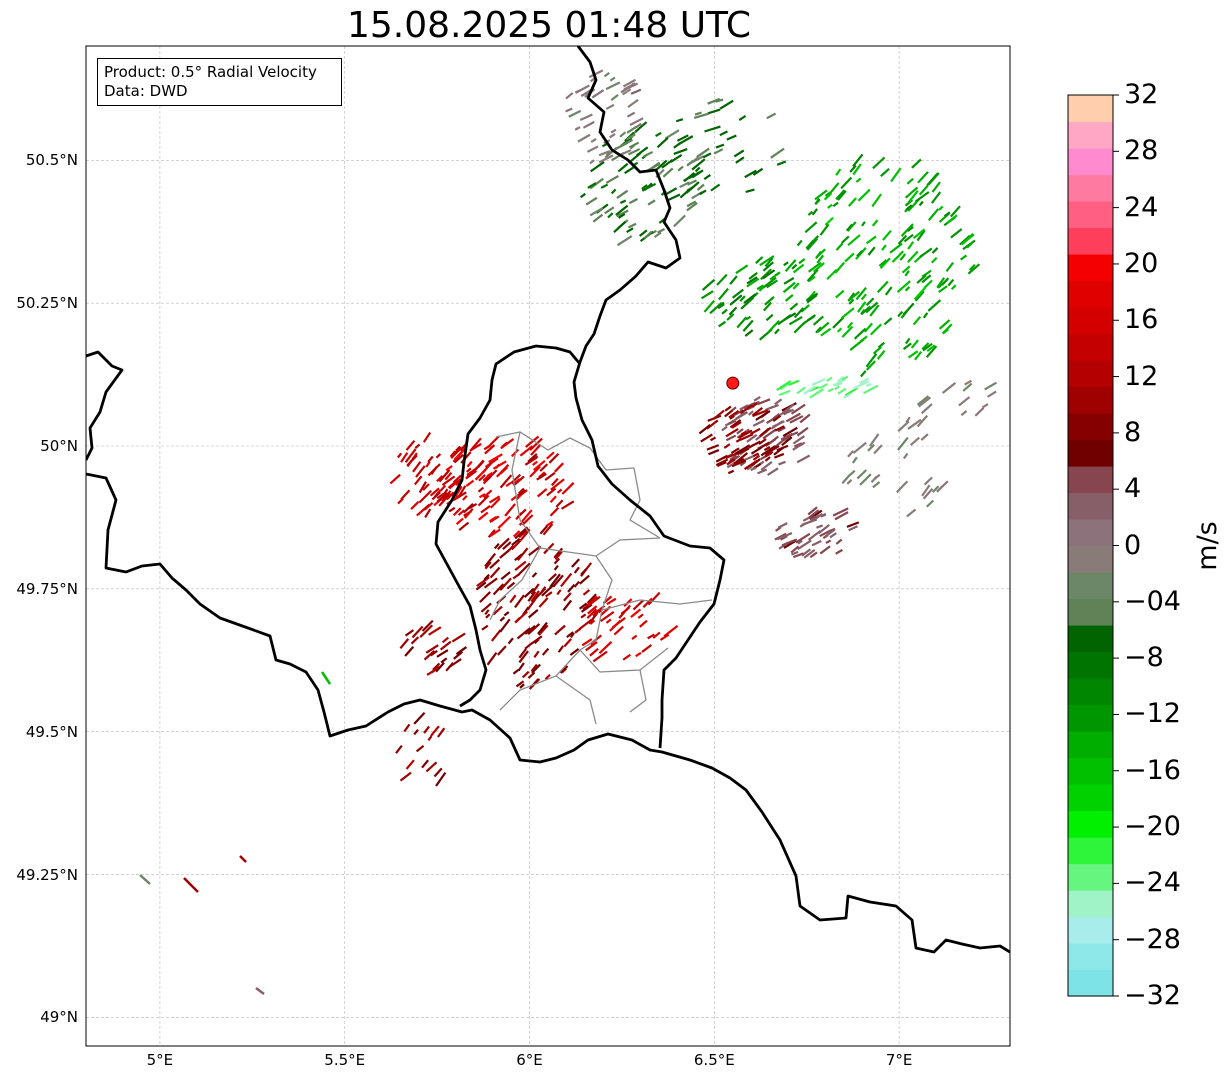 Image resolution: width=1225 pixels, height=1081 pixels. Describe the element at coordinates (1133, 432) in the screenshot. I see `colorbar-tick-label: 8` at that location.